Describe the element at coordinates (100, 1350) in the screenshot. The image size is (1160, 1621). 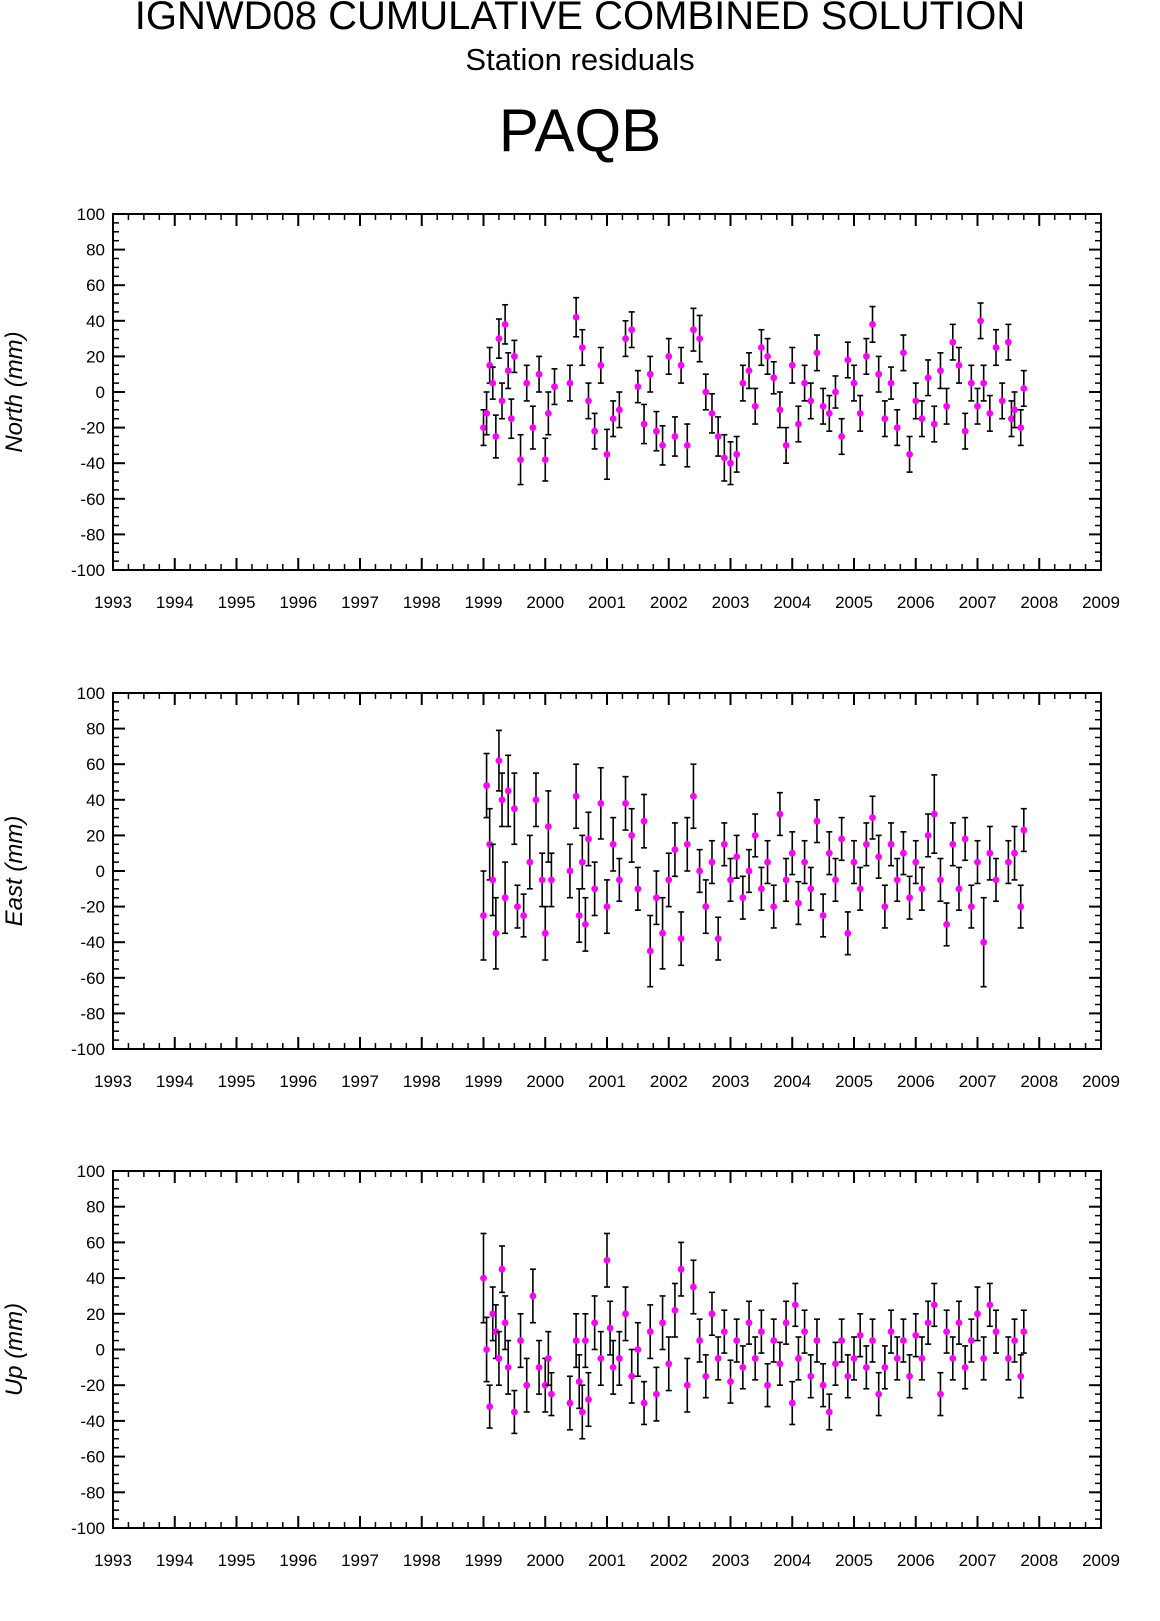
I see `y-tick-label: 0` at that location.